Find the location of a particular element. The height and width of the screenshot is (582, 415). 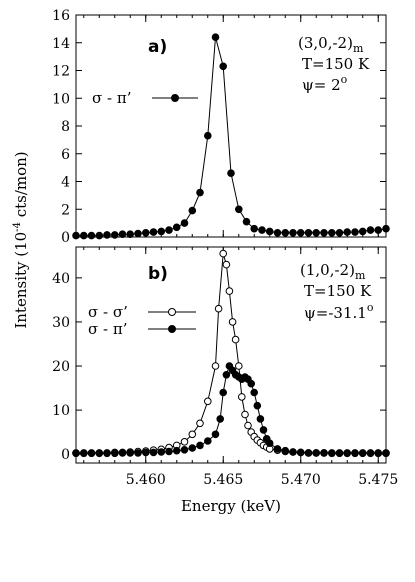

panel-b-ytick-label: 20 is located at coordinates (61, 367).